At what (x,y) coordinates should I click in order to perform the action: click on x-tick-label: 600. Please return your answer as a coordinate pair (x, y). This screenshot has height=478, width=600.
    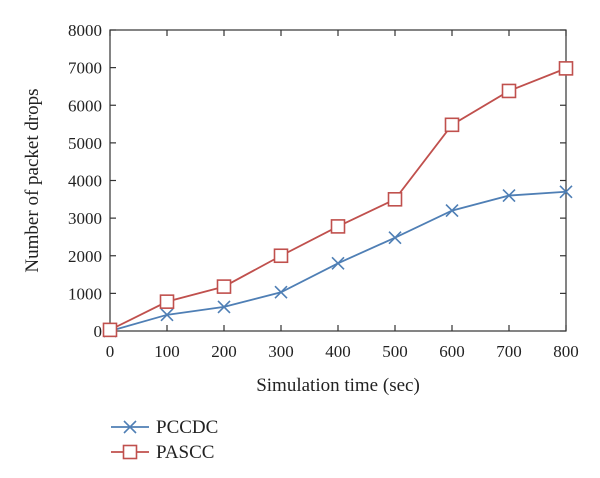
    Looking at the image, I should click on (452, 351).